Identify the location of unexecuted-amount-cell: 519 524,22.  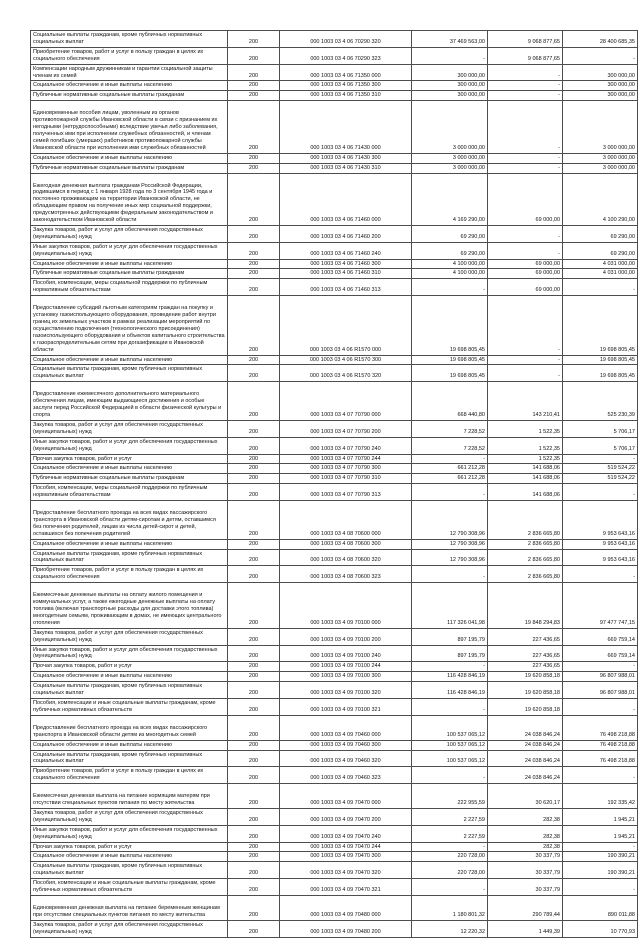
(600, 479).